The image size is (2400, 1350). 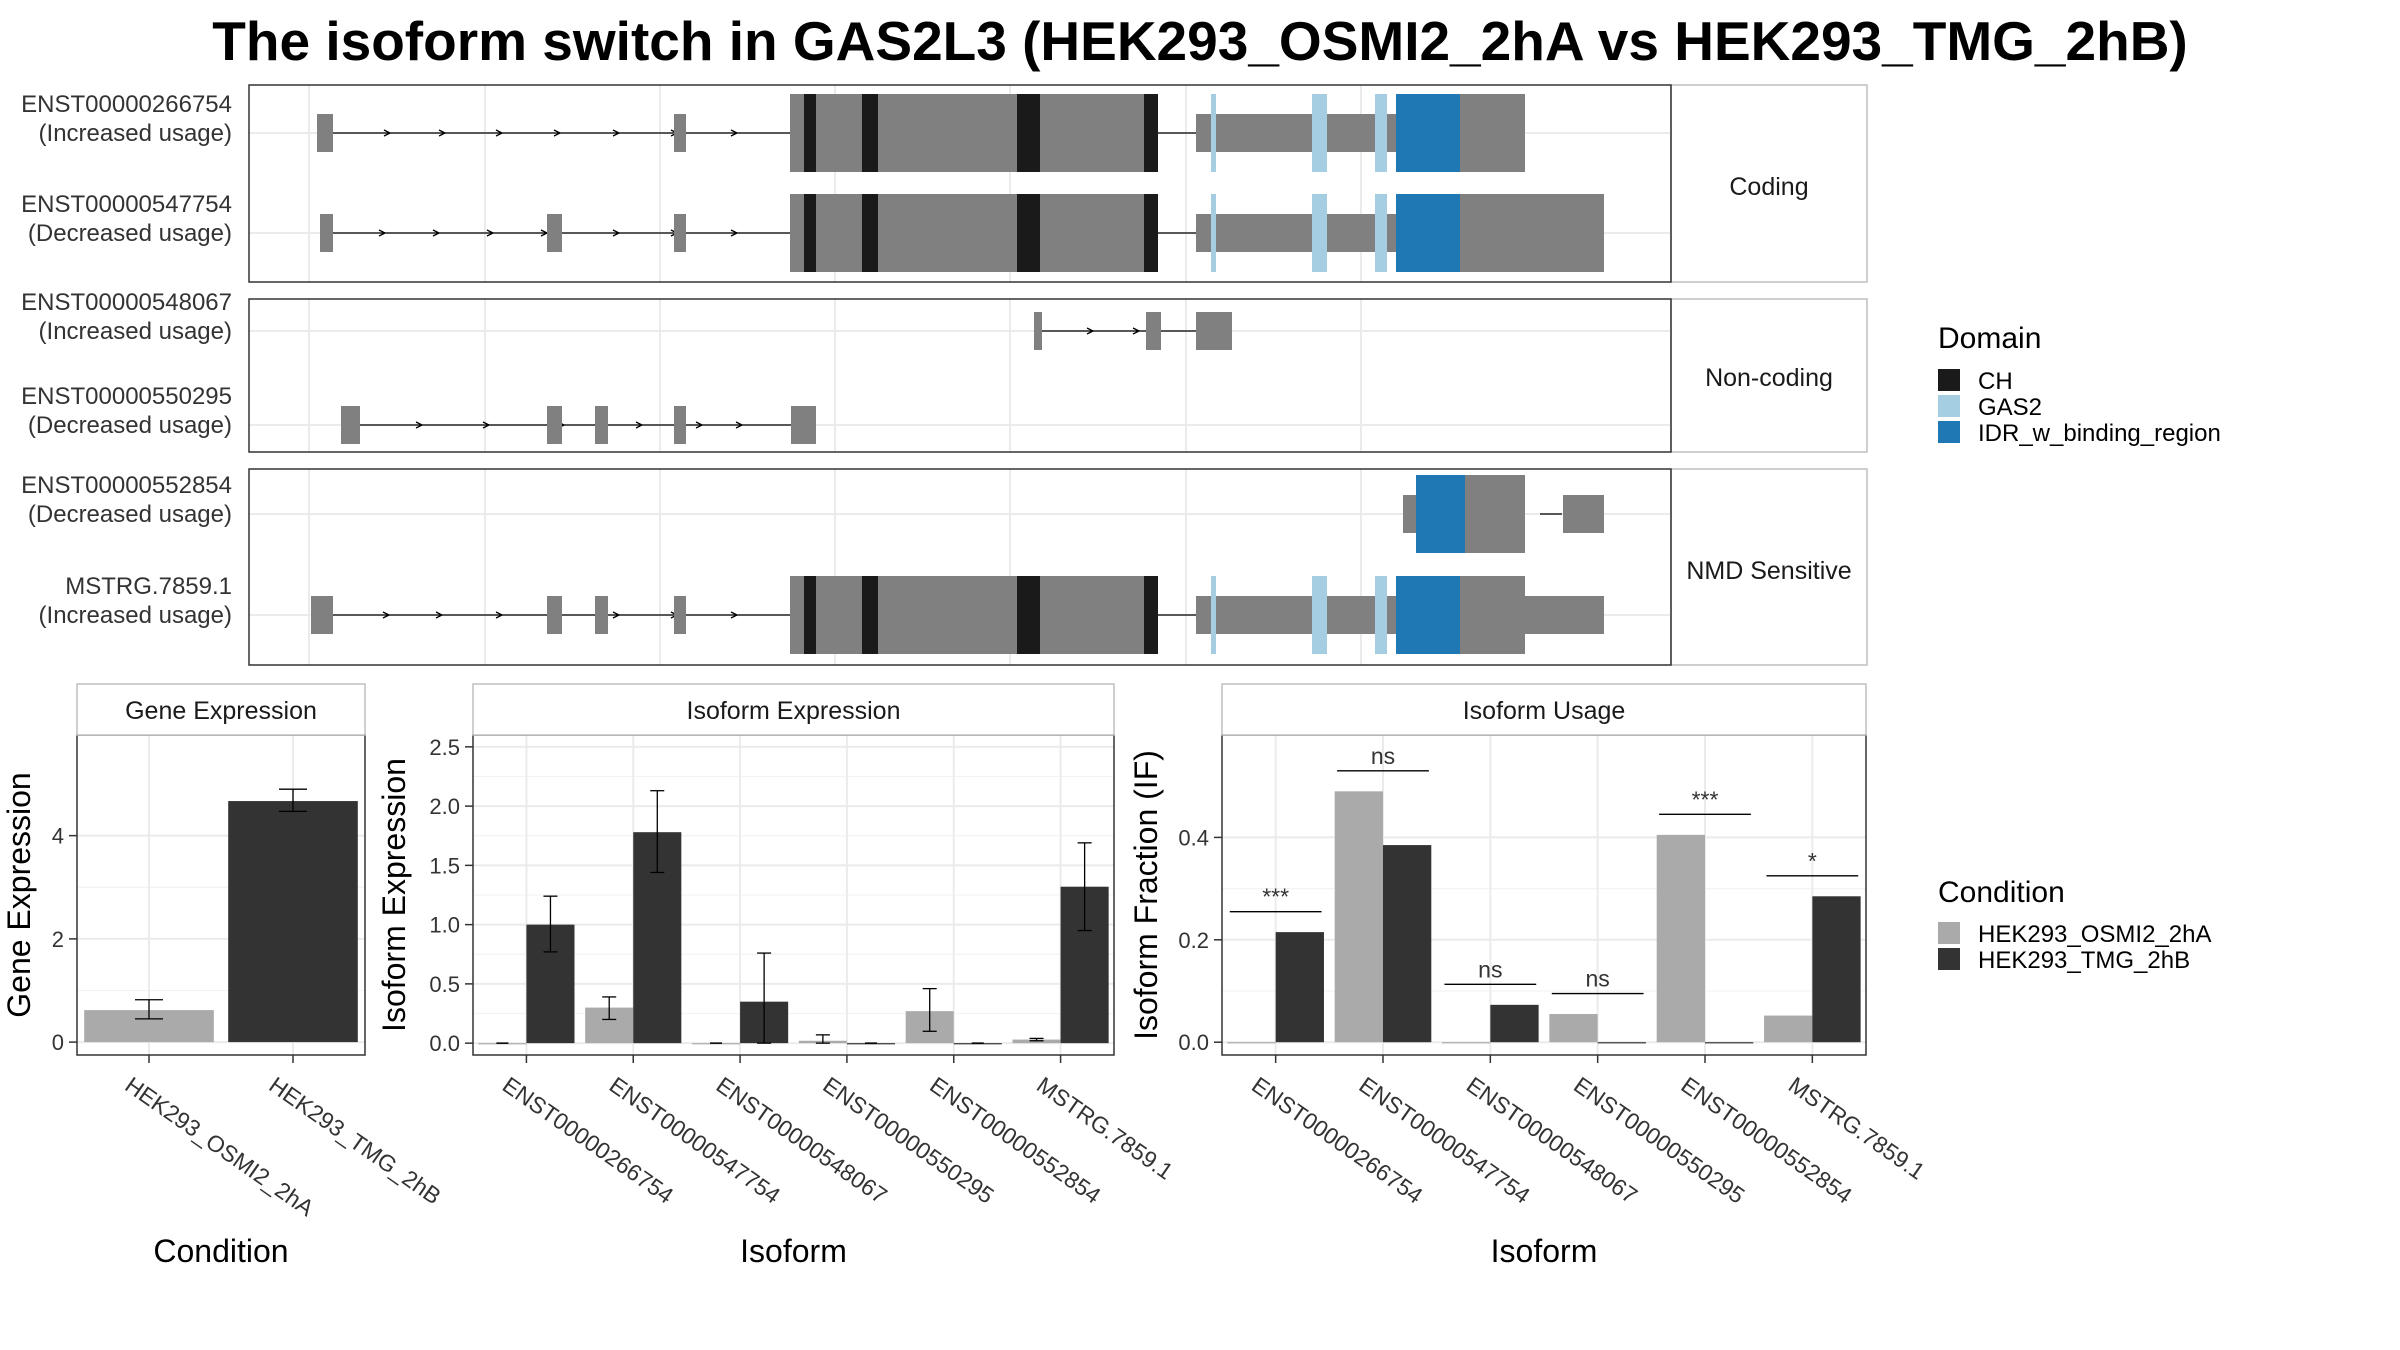 What do you see at coordinates (960, 183) in the screenshot?
I see `structure-panel-border` at bounding box center [960, 183].